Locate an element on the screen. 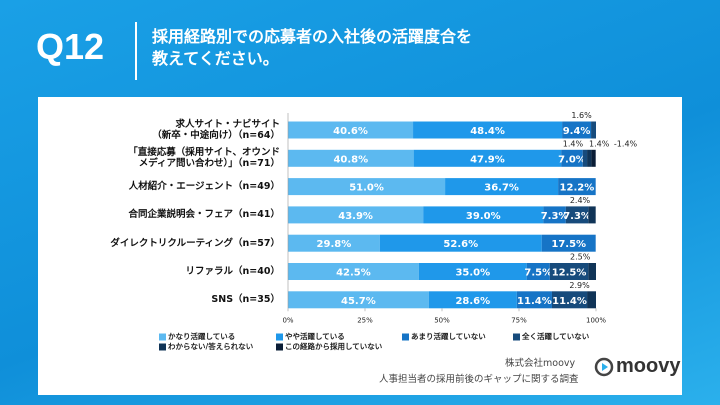  x-tick-label: 25% is located at coordinates (365, 320).